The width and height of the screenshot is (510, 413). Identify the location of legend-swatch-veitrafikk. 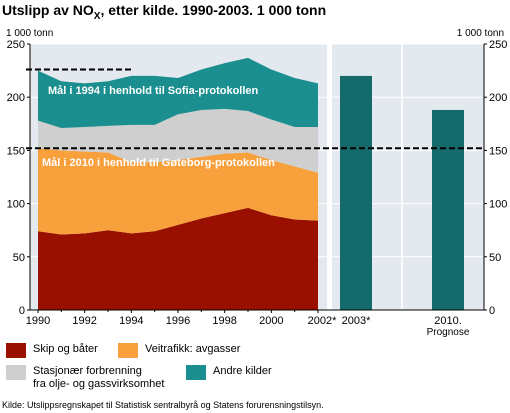
(128, 350).